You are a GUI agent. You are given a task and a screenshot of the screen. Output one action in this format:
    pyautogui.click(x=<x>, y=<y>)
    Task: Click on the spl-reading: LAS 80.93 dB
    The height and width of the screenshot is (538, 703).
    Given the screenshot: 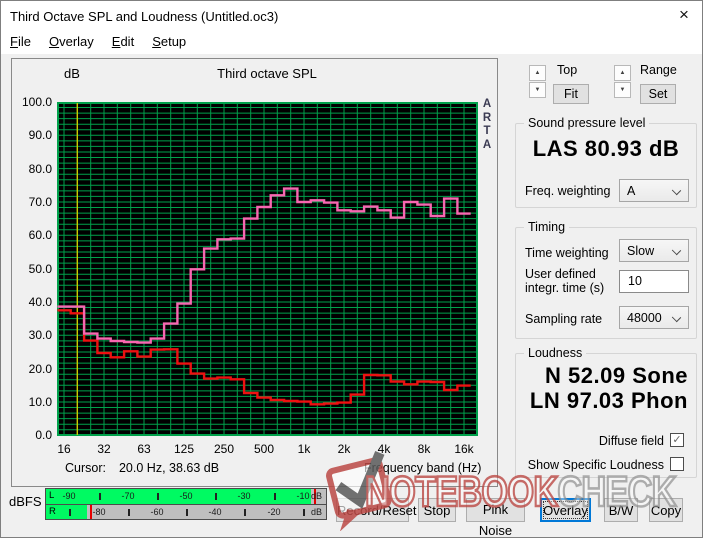 What is the action you would take?
    pyautogui.click(x=606, y=148)
    